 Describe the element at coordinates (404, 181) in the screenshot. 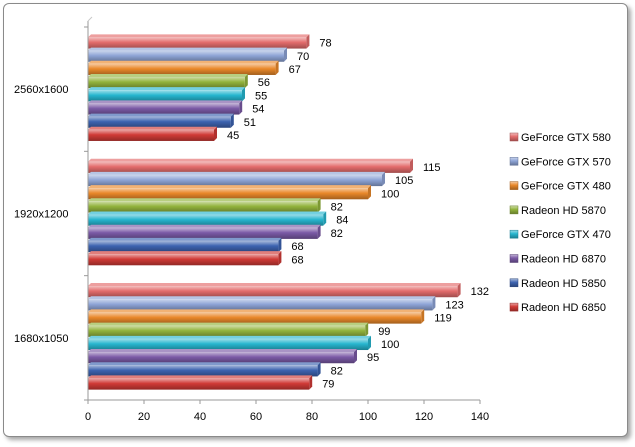

I see `data-label: 105` at that location.